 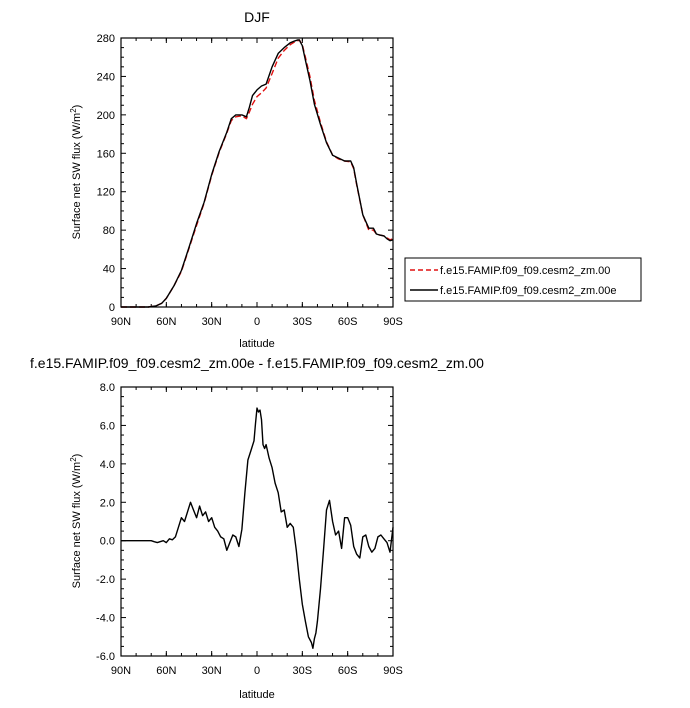 What do you see at coordinates (73, 110) in the screenshot?
I see `top-ylabel-sup: 2` at bounding box center [73, 110].